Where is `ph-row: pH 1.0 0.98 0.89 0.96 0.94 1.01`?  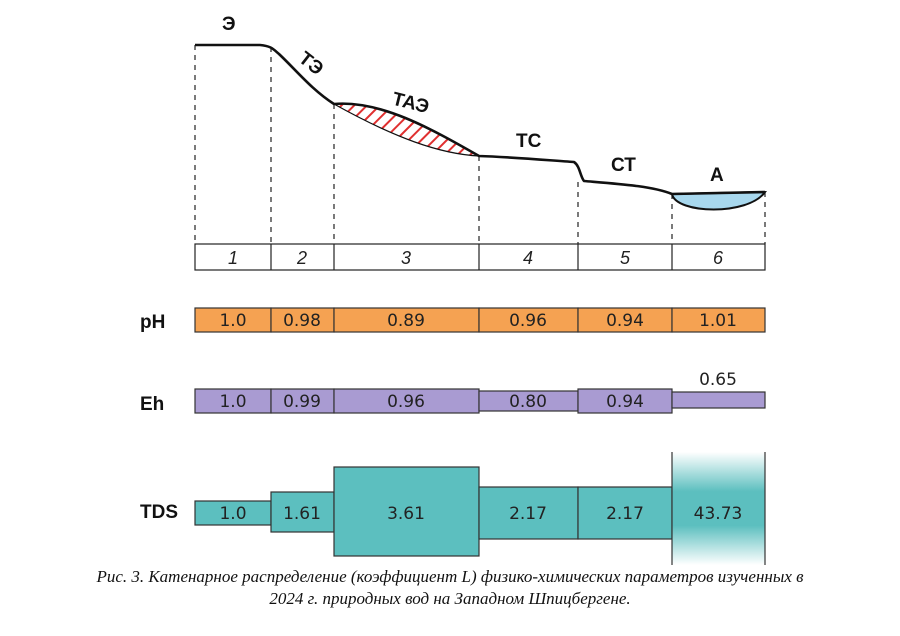
ph-row: pH 1.0 0.98 0.89 0.96 0.94 1.01 is located at coordinates (453, 320).